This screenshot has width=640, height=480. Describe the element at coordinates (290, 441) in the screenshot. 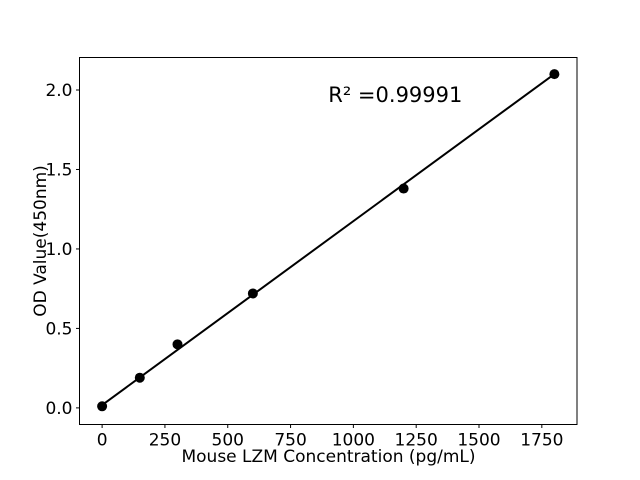

I see `x-tick-label: 750` at that location.